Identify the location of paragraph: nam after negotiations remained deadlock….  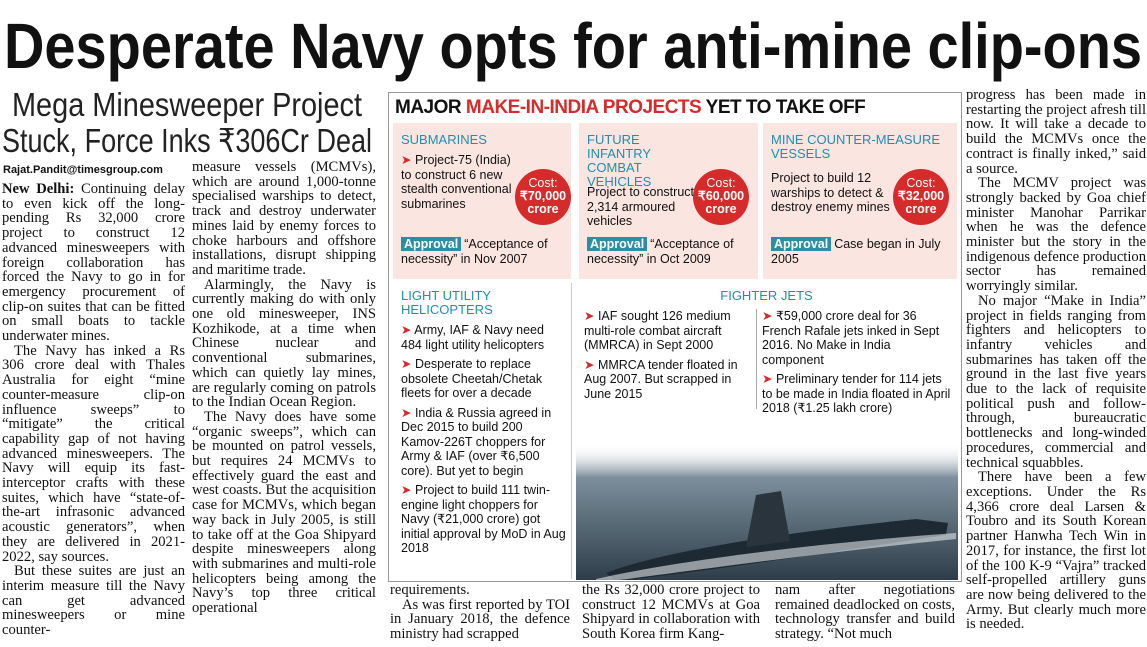
(865, 613).